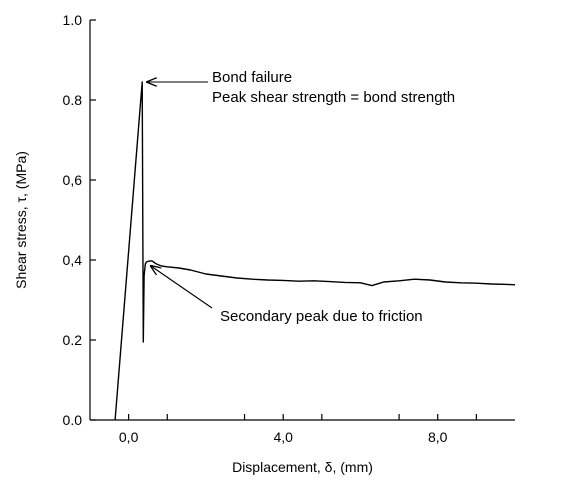 The height and width of the screenshot is (480, 563). I want to click on y-tick-label: 0,4, so click(73, 260).